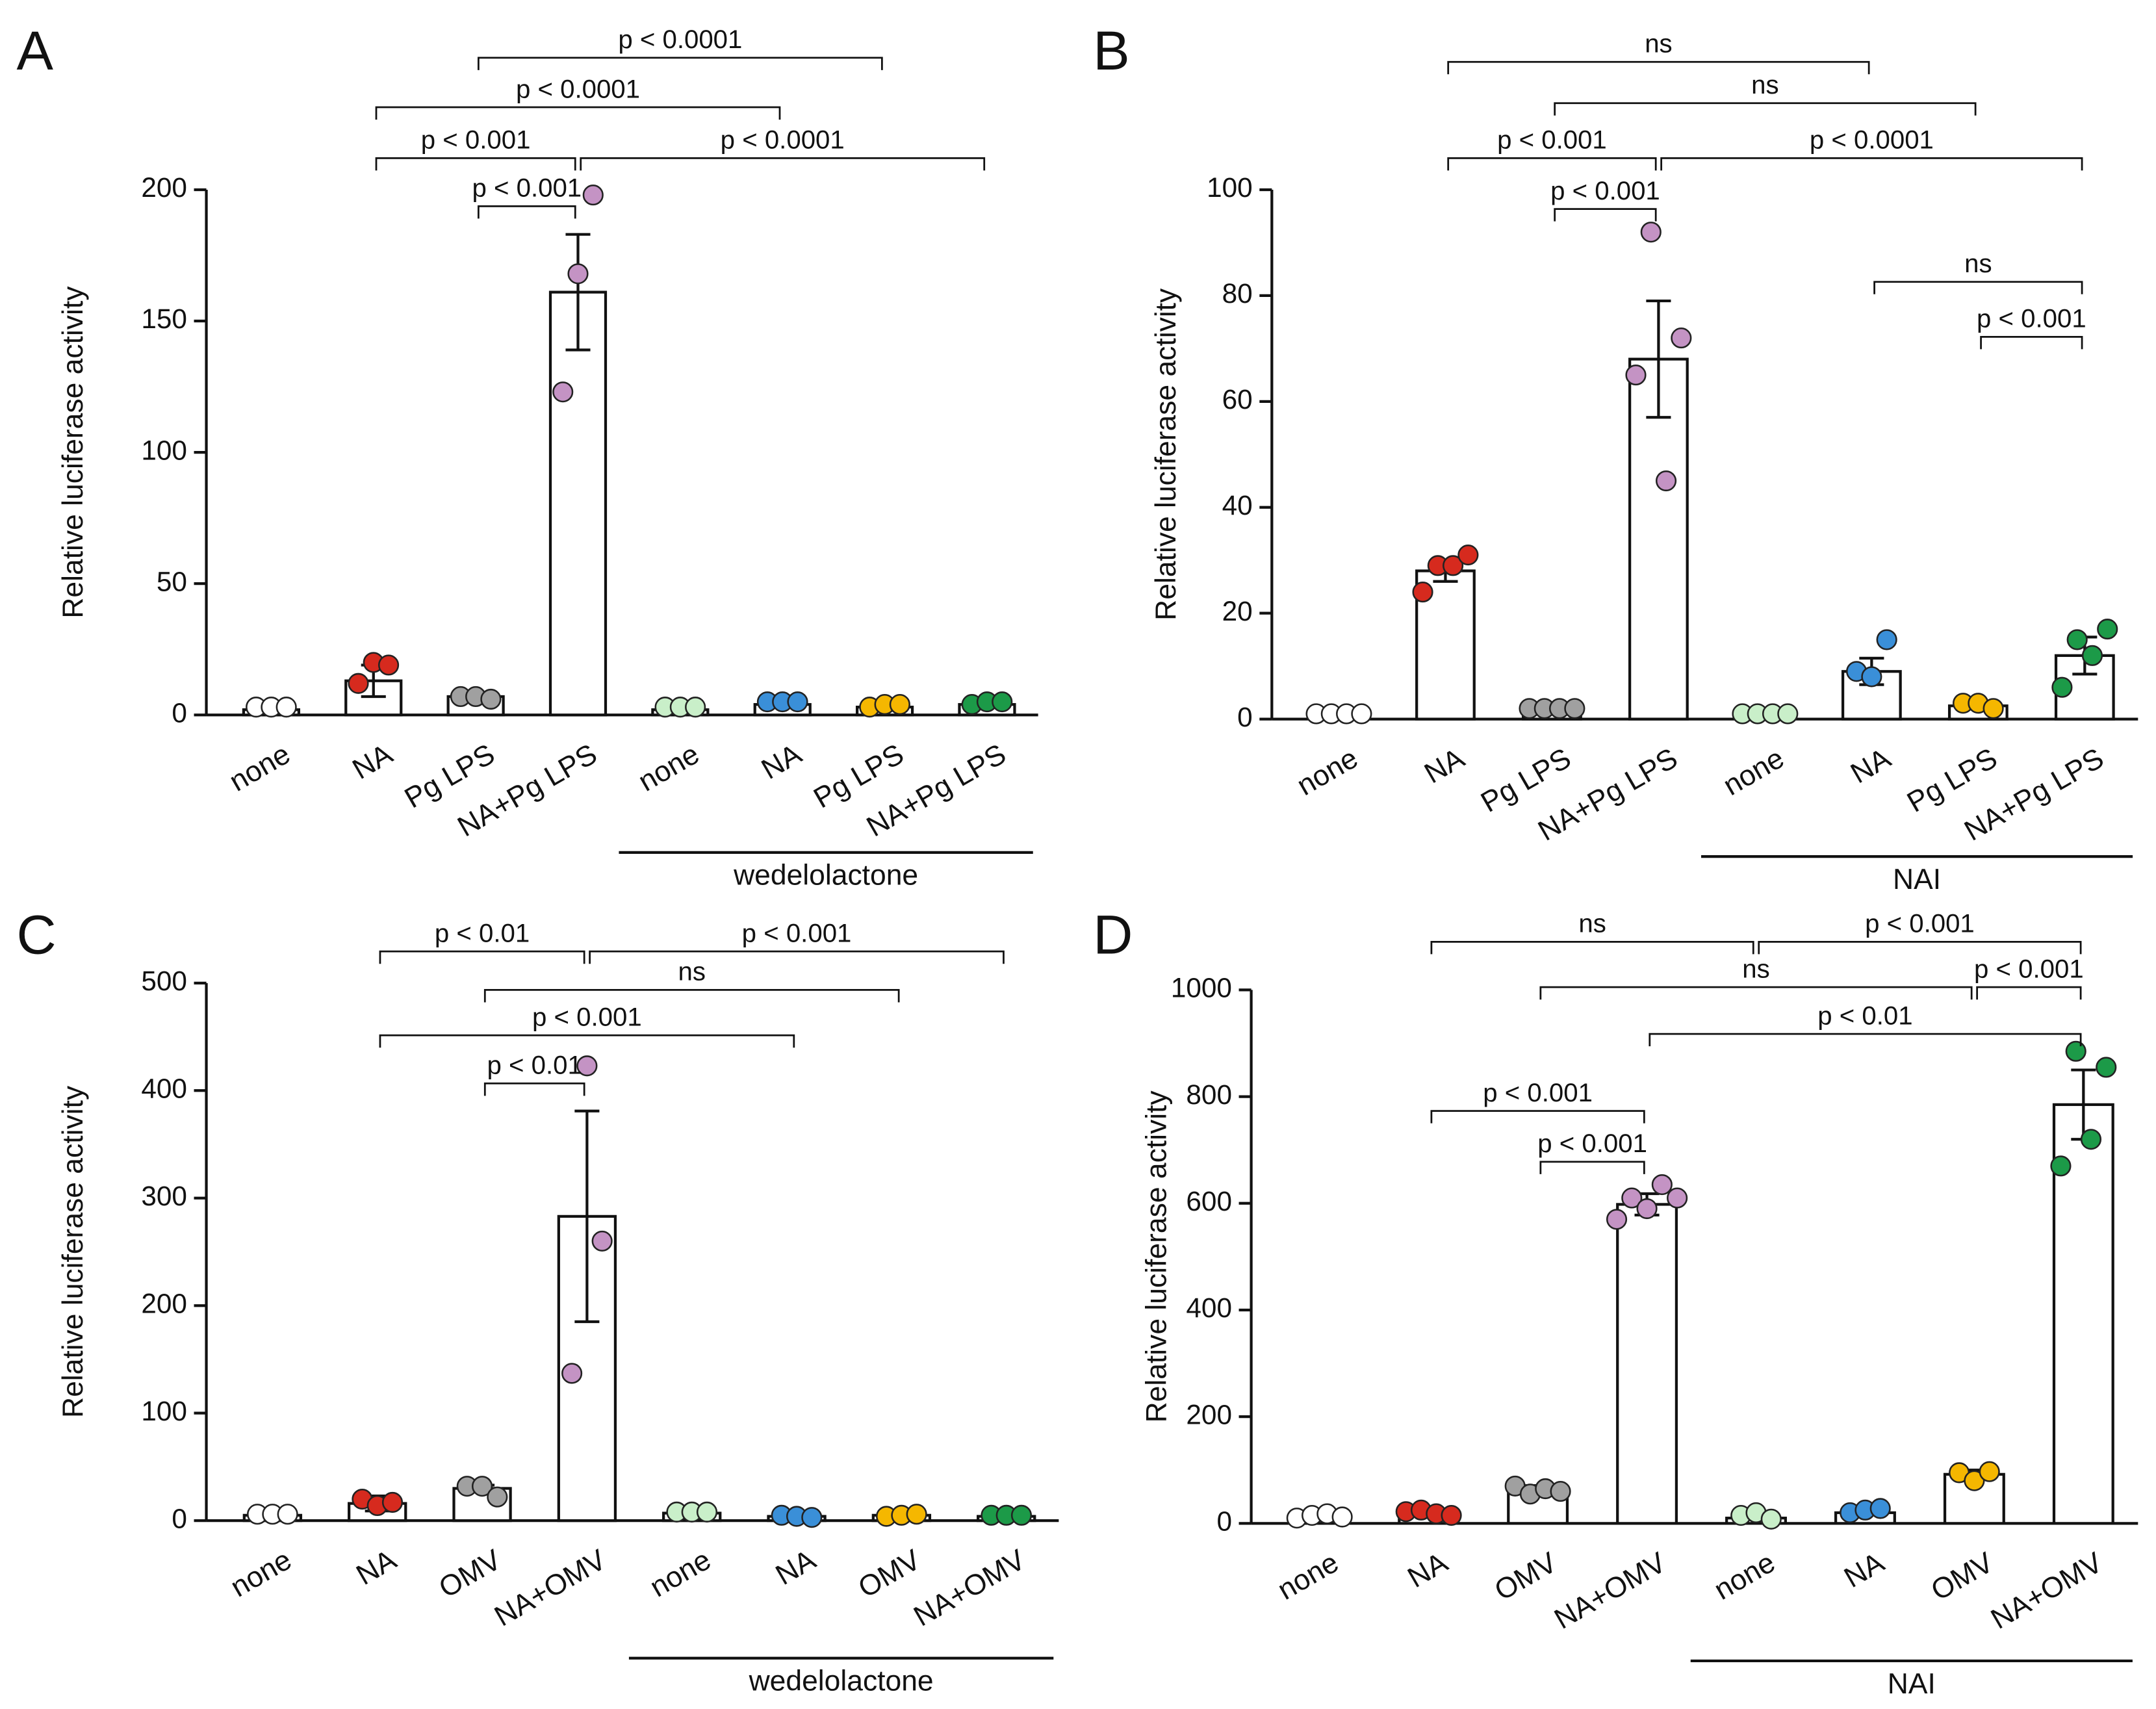 The height and width of the screenshot is (1709, 2156). I want to click on y-tick-label: 800, so click(1209, 1094).